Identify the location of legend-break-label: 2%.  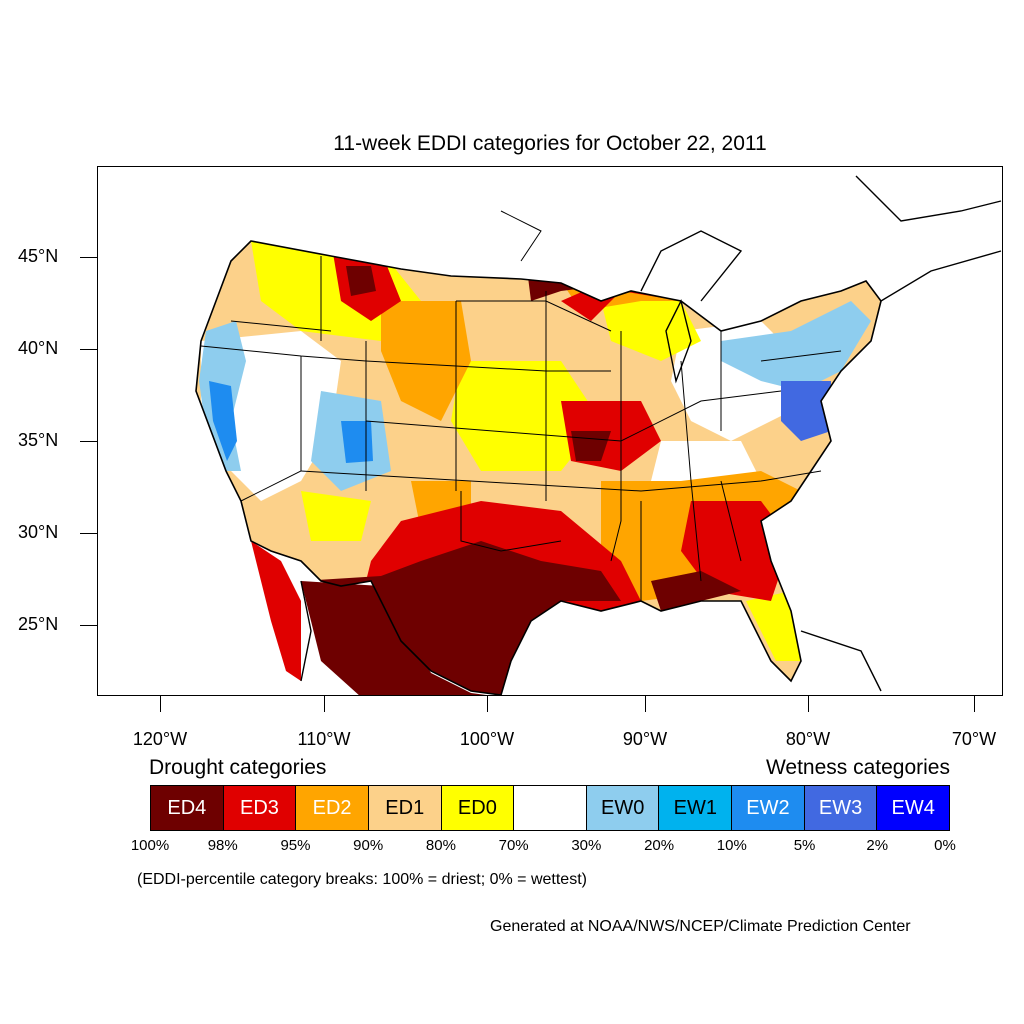
(877, 845).